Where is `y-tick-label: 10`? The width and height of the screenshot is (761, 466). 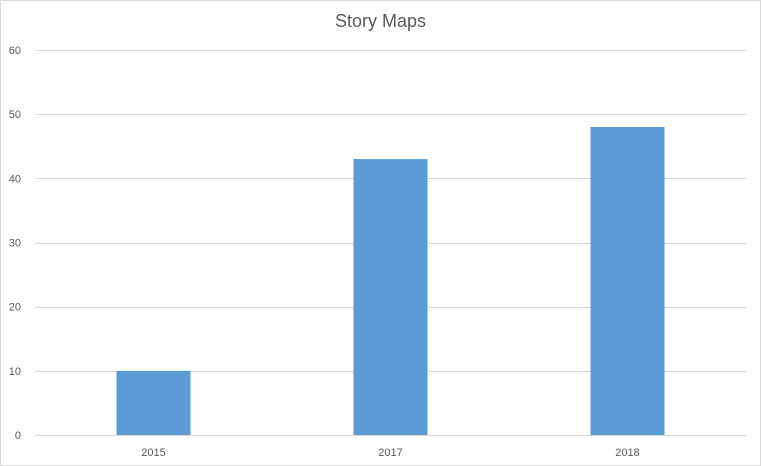 y-tick-label: 10 is located at coordinates (15, 372).